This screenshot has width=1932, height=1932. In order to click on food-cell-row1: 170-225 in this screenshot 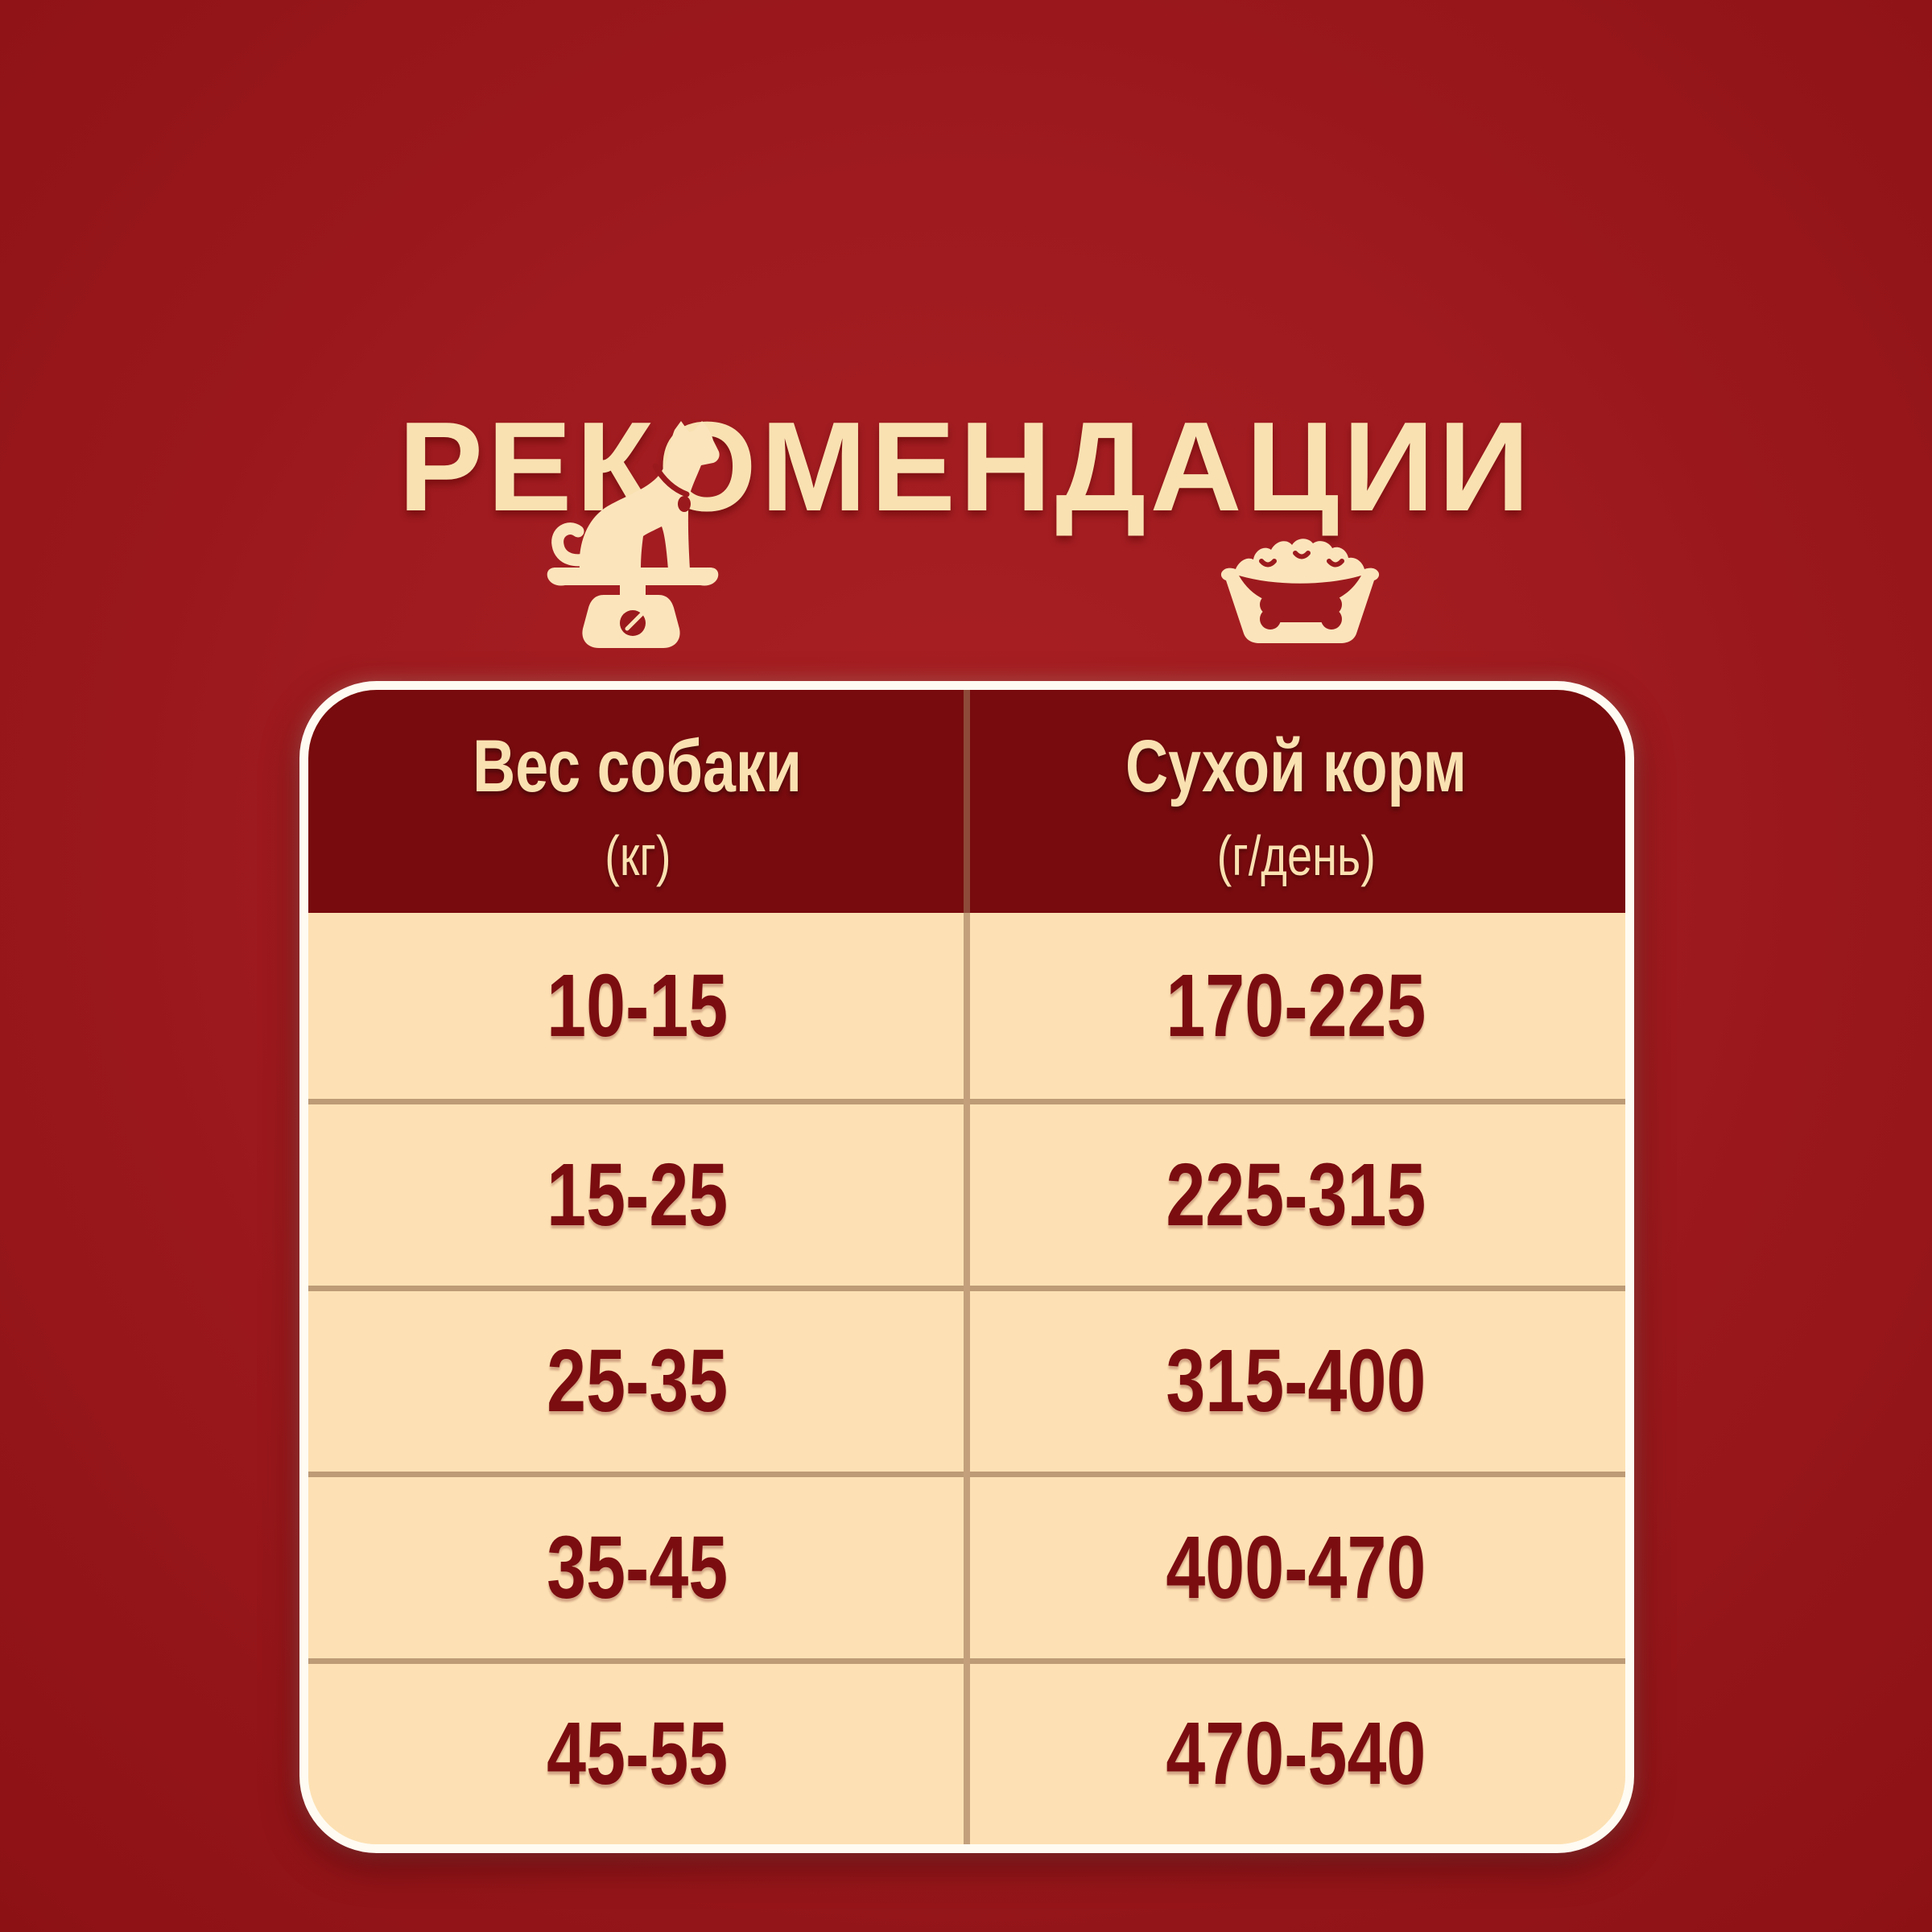, I will do `click(1296, 1007)`.